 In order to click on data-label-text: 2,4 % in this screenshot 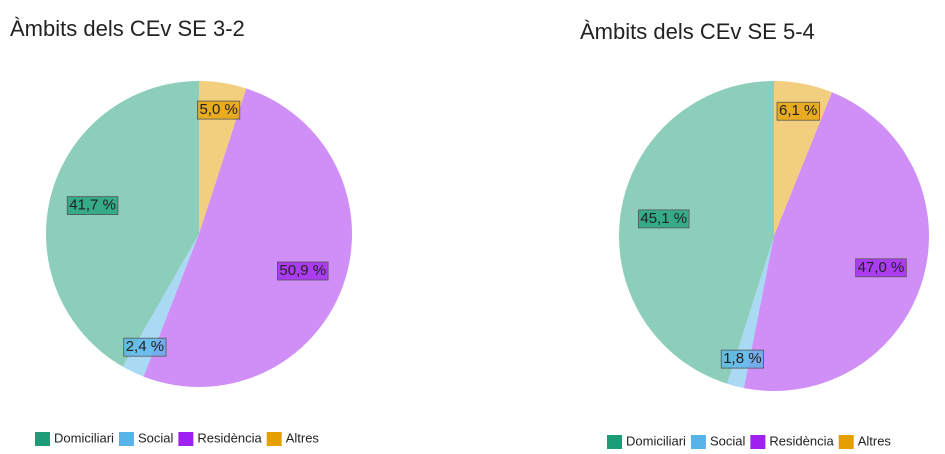, I will do `click(145, 346)`.